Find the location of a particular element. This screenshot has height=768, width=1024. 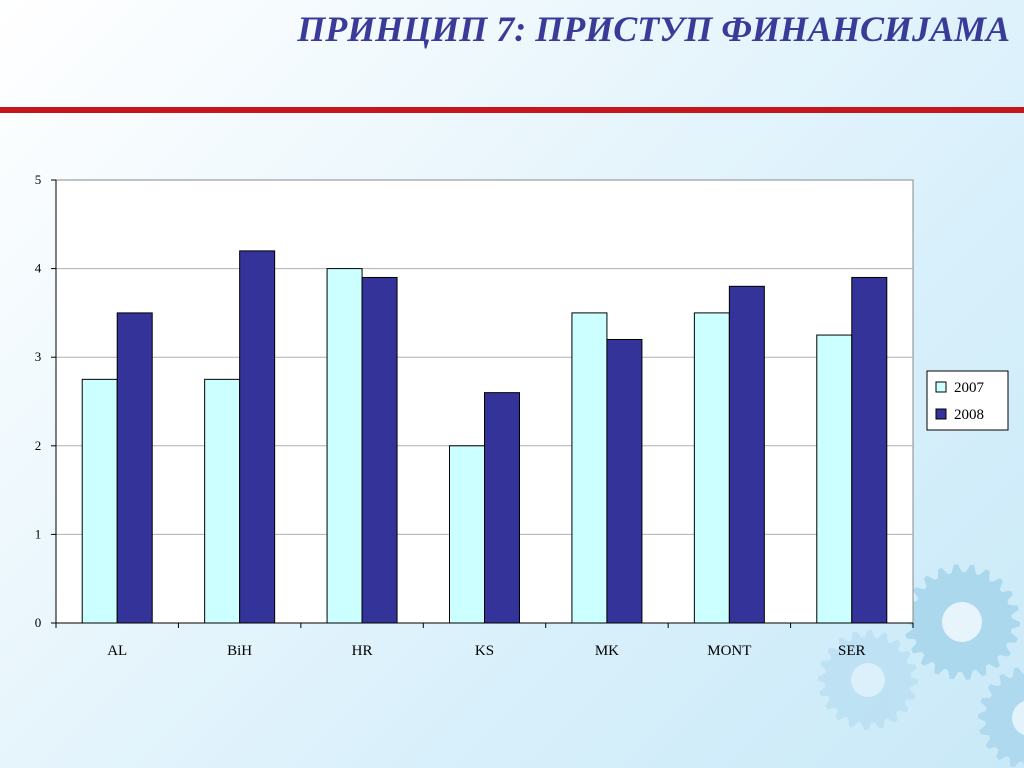

y-tick-label: 0 is located at coordinates (38, 622).